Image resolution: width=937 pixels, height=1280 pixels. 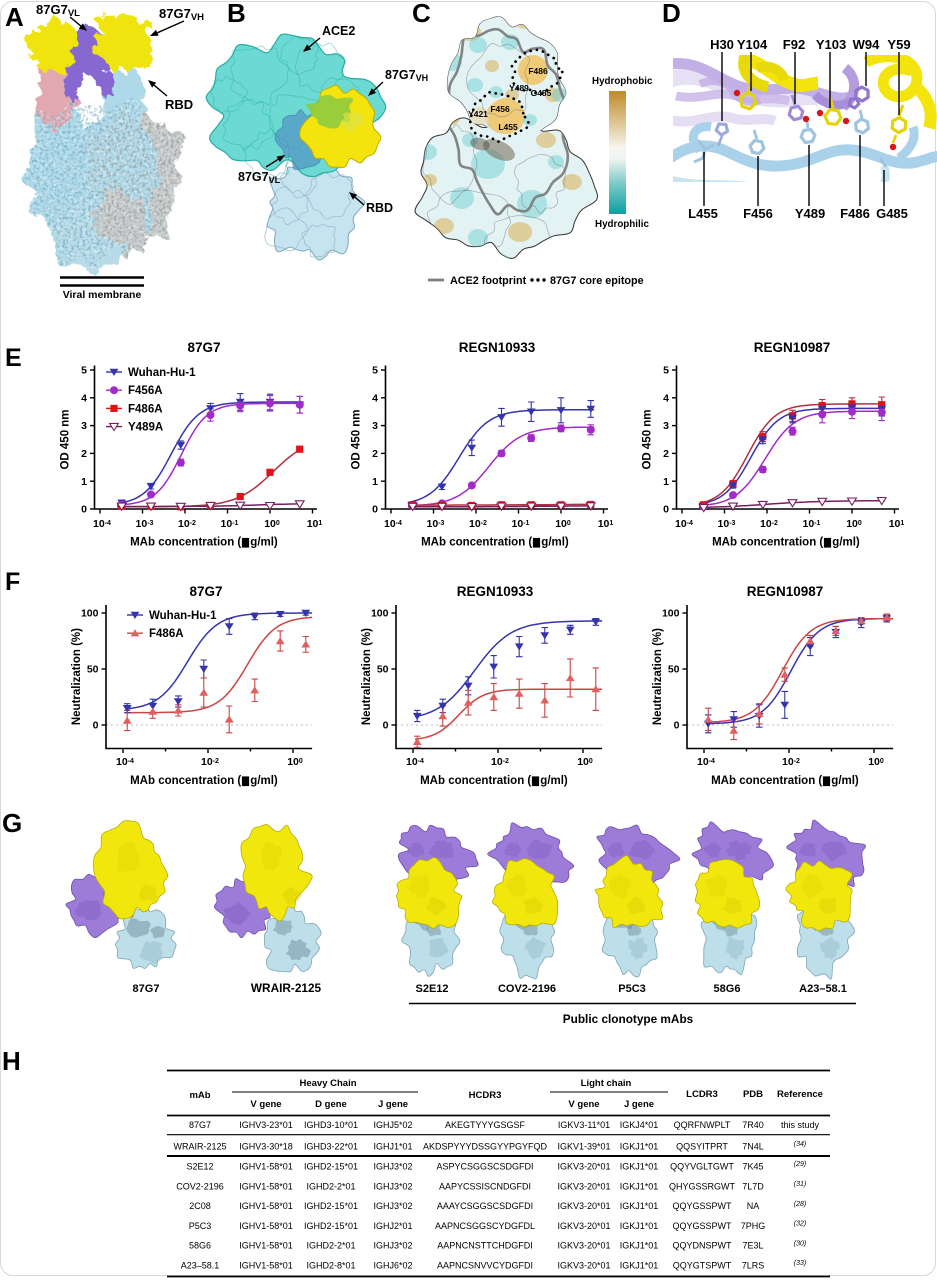 What do you see at coordinates (752, 1167) in the screenshot?
I see `svg-text: 7K45` at bounding box center [752, 1167].